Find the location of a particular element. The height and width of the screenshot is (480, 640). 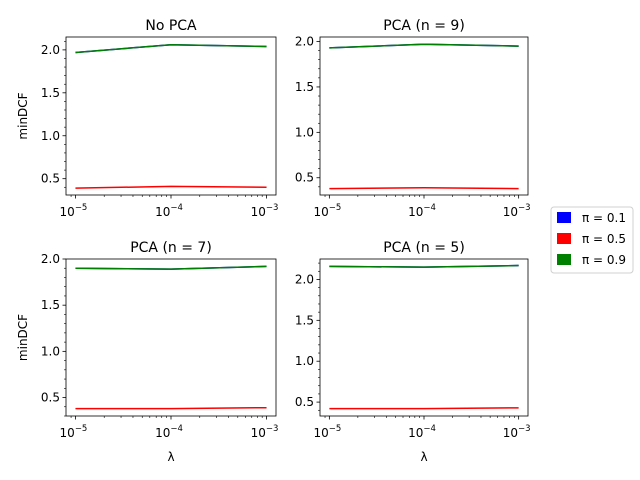

legend-label: π = 0.5 is located at coordinates (604, 239).